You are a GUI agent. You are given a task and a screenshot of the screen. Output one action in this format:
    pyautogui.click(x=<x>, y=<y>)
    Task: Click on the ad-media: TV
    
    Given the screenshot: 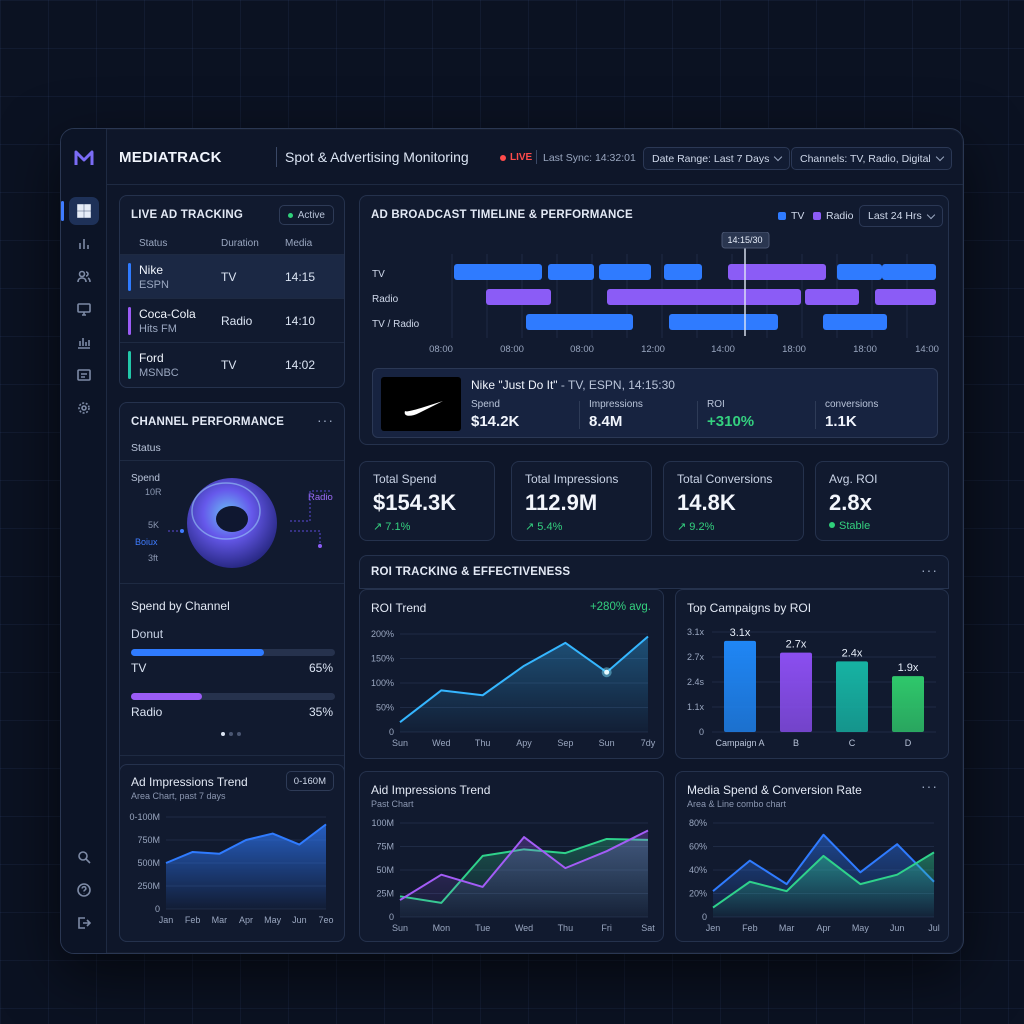 What is the action you would take?
    pyautogui.click(x=229, y=277)
    